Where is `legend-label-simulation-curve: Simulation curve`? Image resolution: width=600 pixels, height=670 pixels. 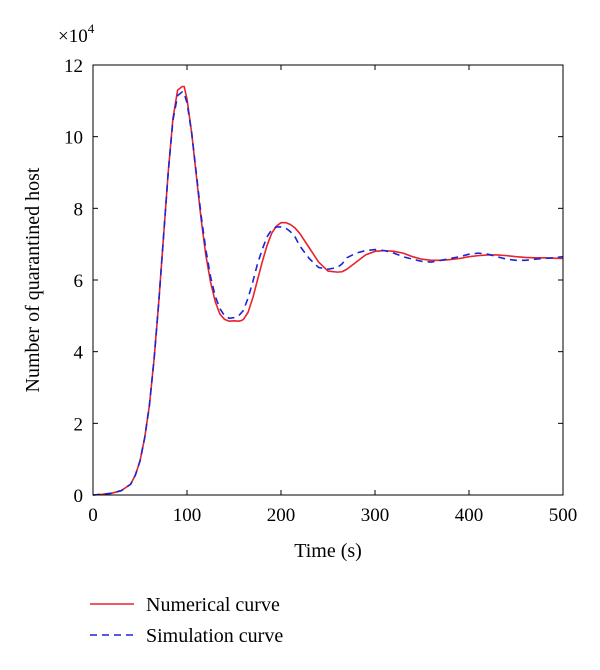 legend-label-simulation-curve: Simulation curve is located at coordinates (214, 636).